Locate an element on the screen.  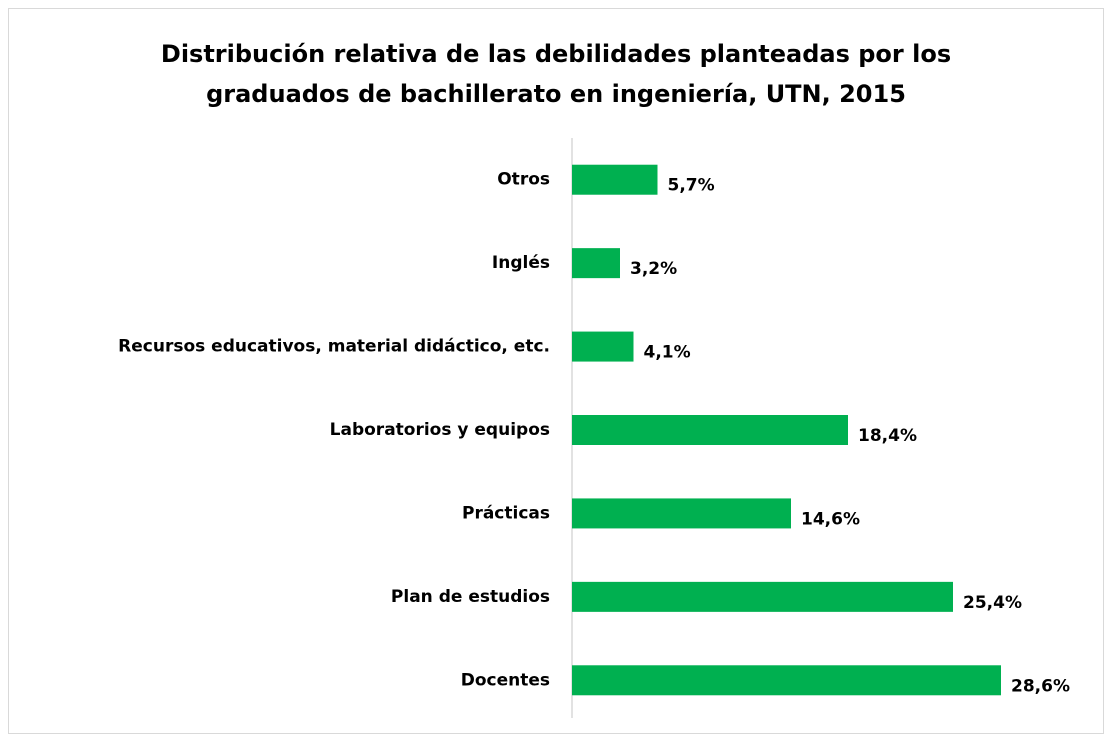
data-label: 25,4% is located at coordinates (992, 603).